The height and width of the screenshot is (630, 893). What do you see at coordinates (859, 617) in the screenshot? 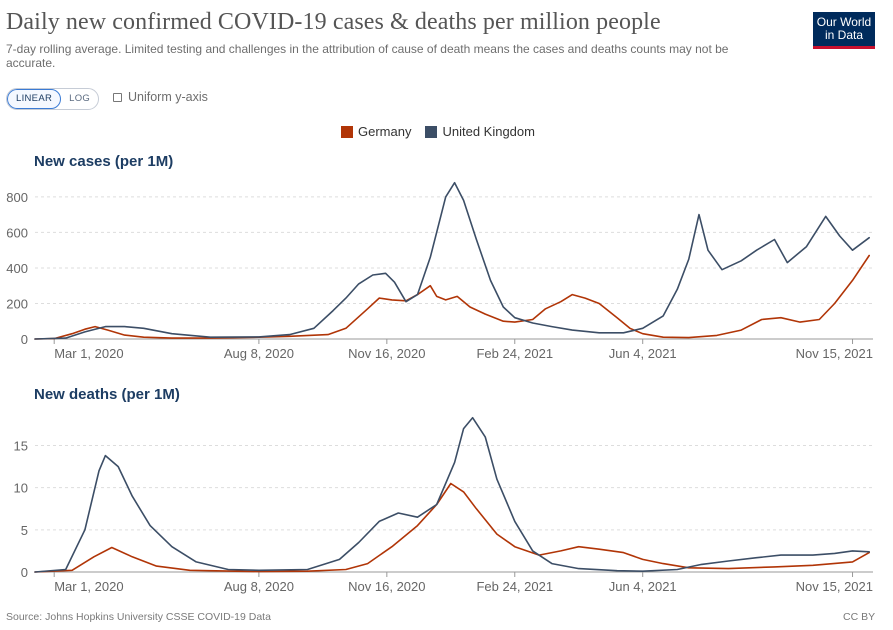
I see `license-link: CC BY` at bounding box center [859, 617].